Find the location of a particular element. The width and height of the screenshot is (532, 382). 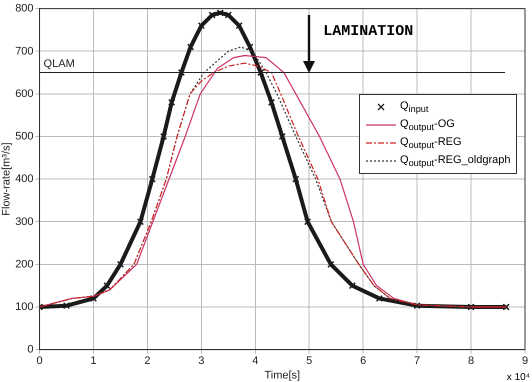

x-tick-label: 5 is located at coordinates (309, 361).